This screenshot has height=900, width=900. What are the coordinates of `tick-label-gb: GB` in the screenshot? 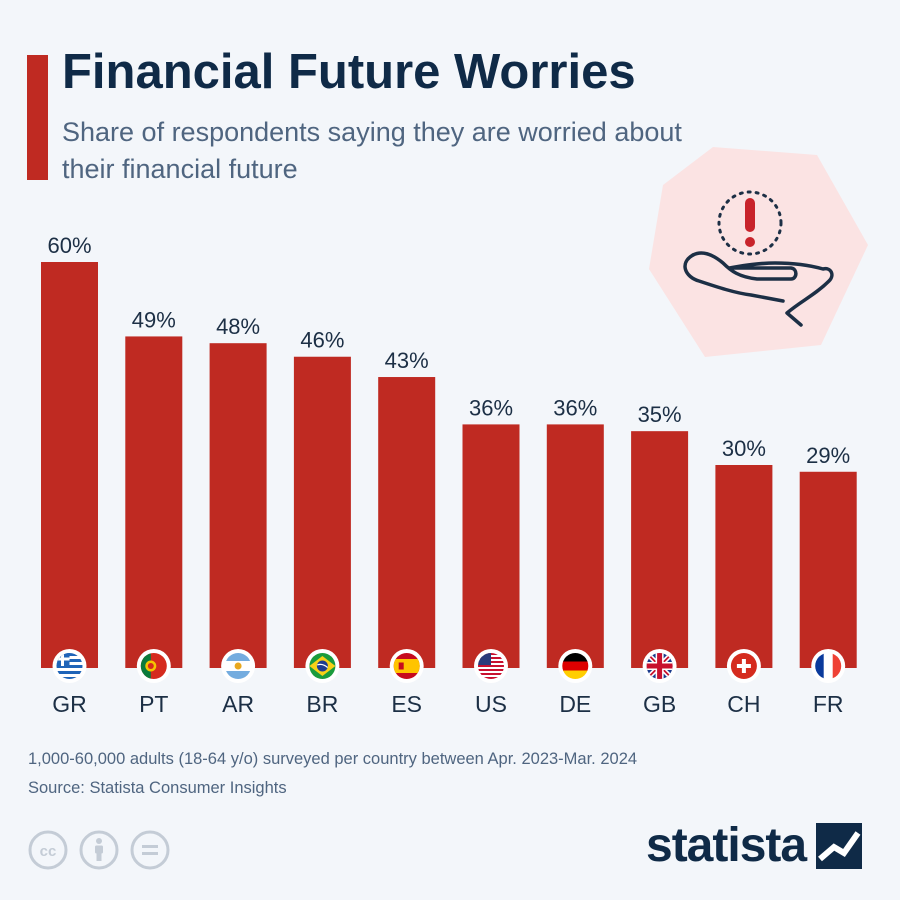 It's located at (659, 704).